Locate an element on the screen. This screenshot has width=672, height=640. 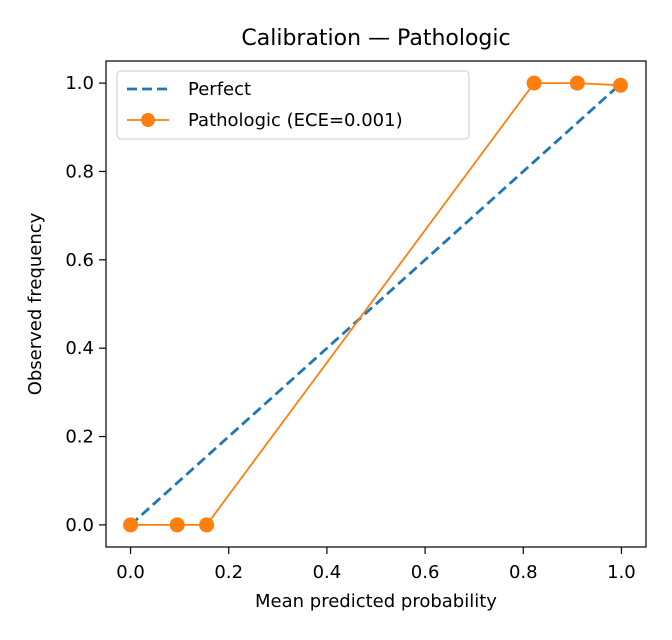
y-tick-label: 0.0 is located at coordinates (79, 525).